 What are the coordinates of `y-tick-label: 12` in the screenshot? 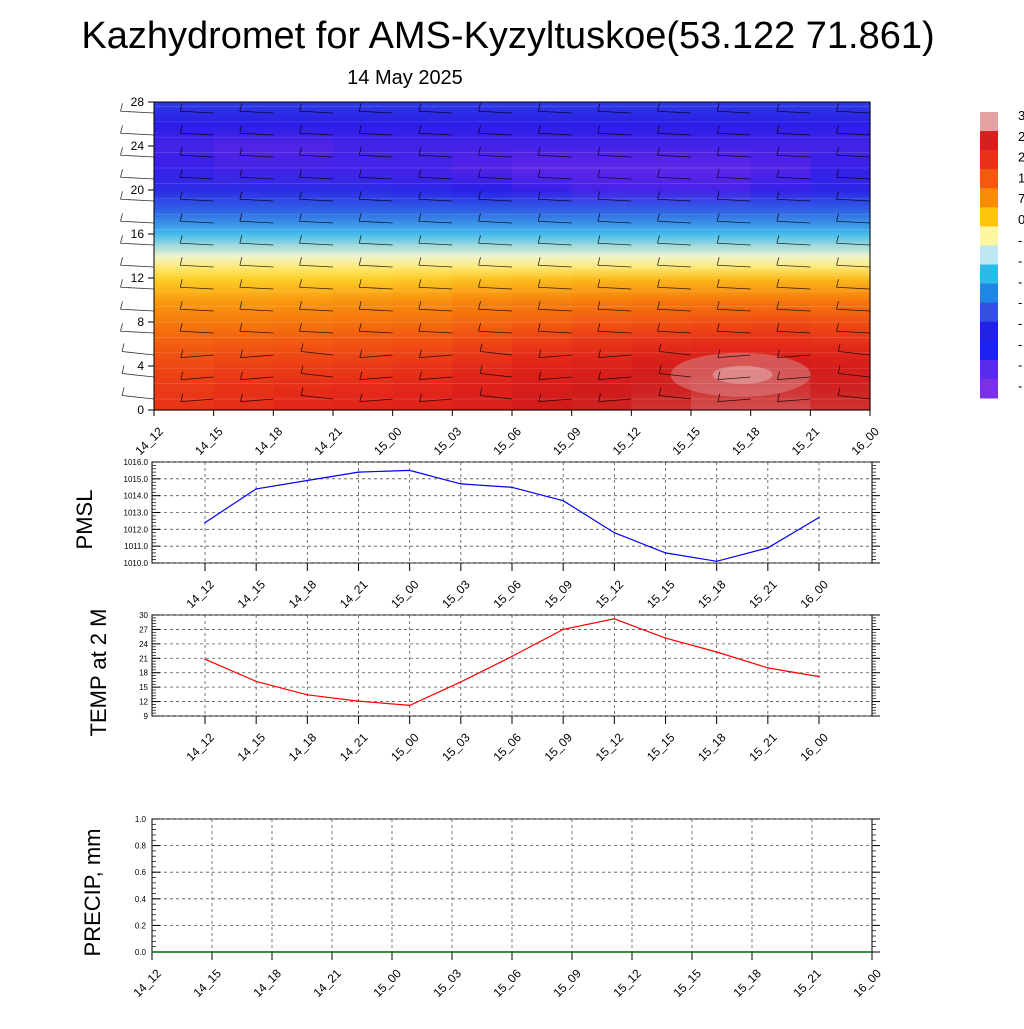 It's located at (143, 702).